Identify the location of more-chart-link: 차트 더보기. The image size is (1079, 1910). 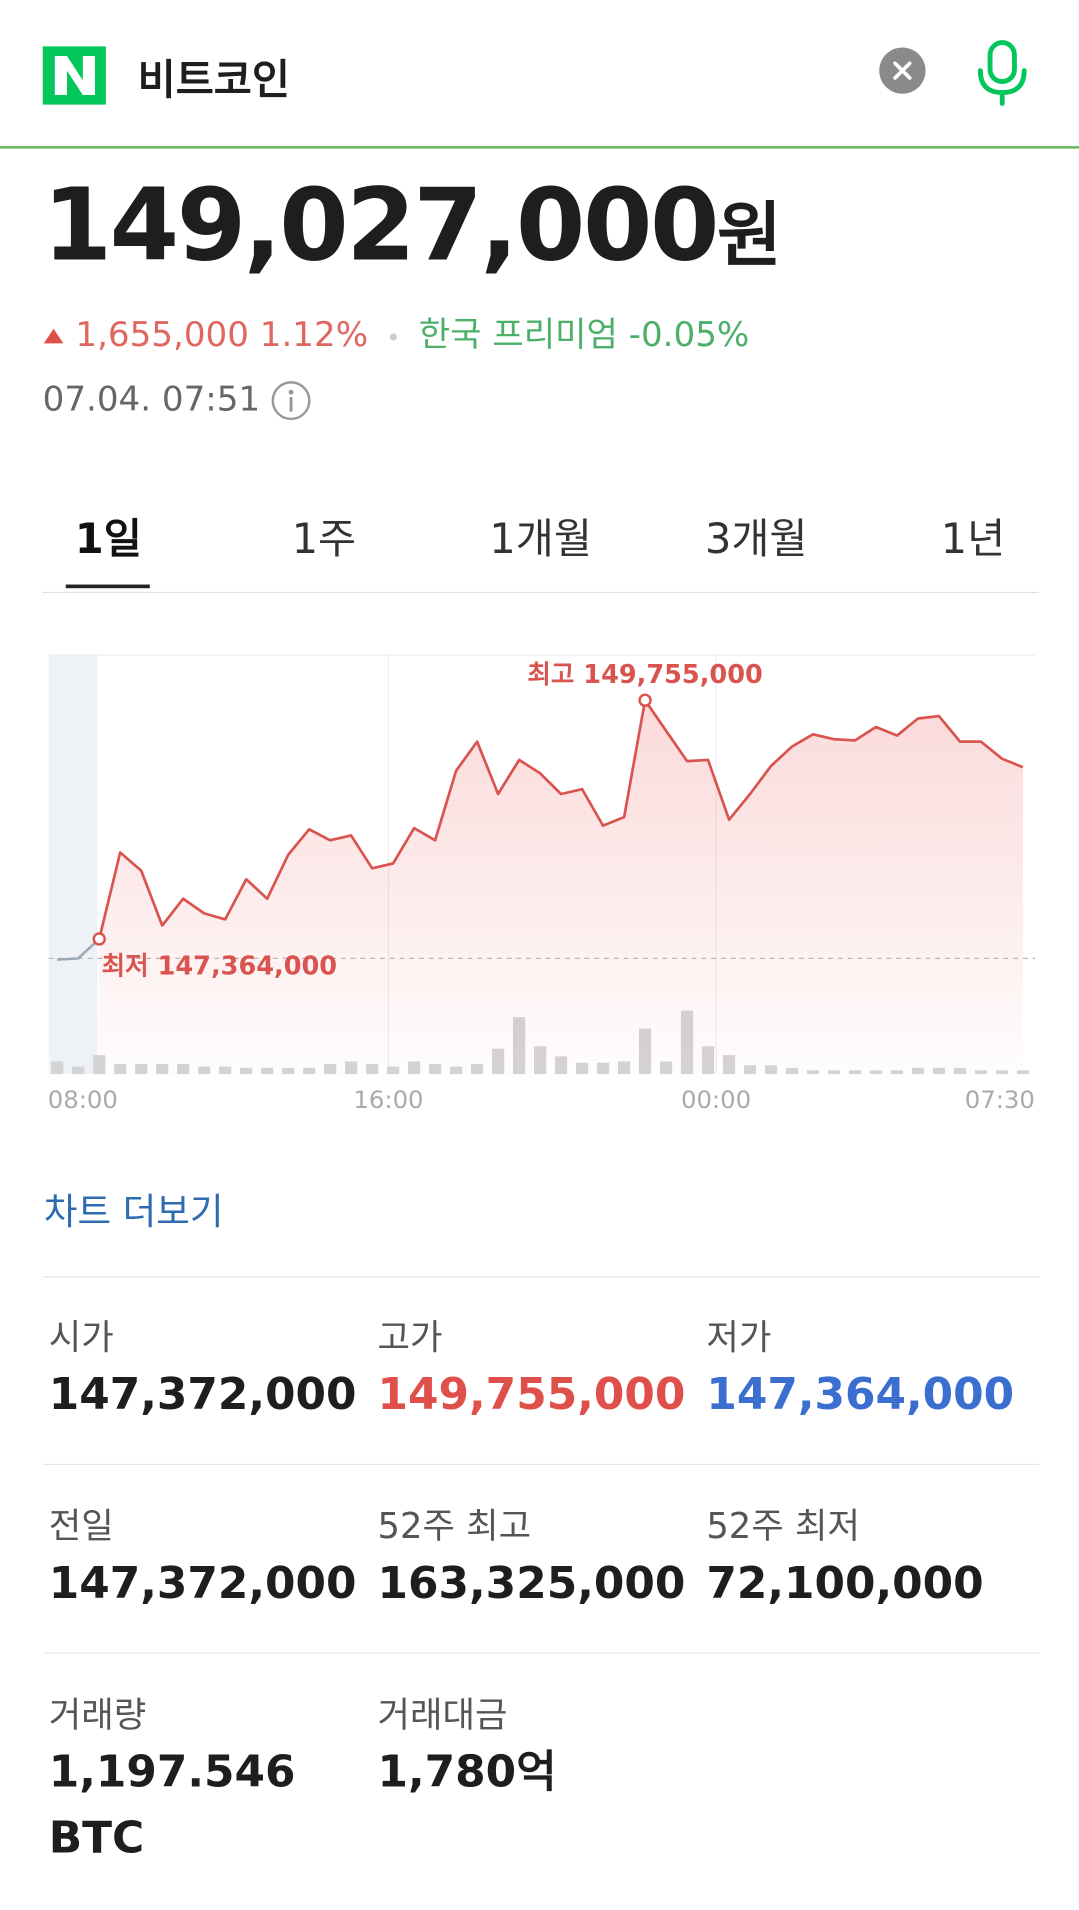
(133, 1212).